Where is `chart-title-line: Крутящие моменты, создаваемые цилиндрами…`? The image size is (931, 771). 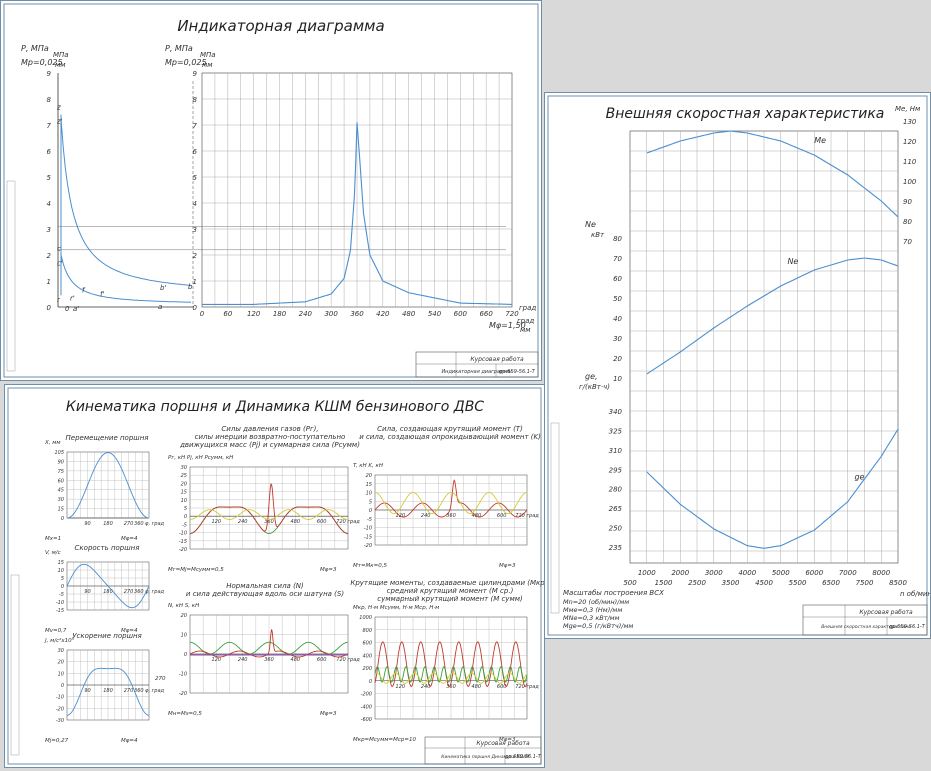 chart-title-line: Крутящие моменты, создаваемые цилиндрами… is located at coordinates (447, 583).